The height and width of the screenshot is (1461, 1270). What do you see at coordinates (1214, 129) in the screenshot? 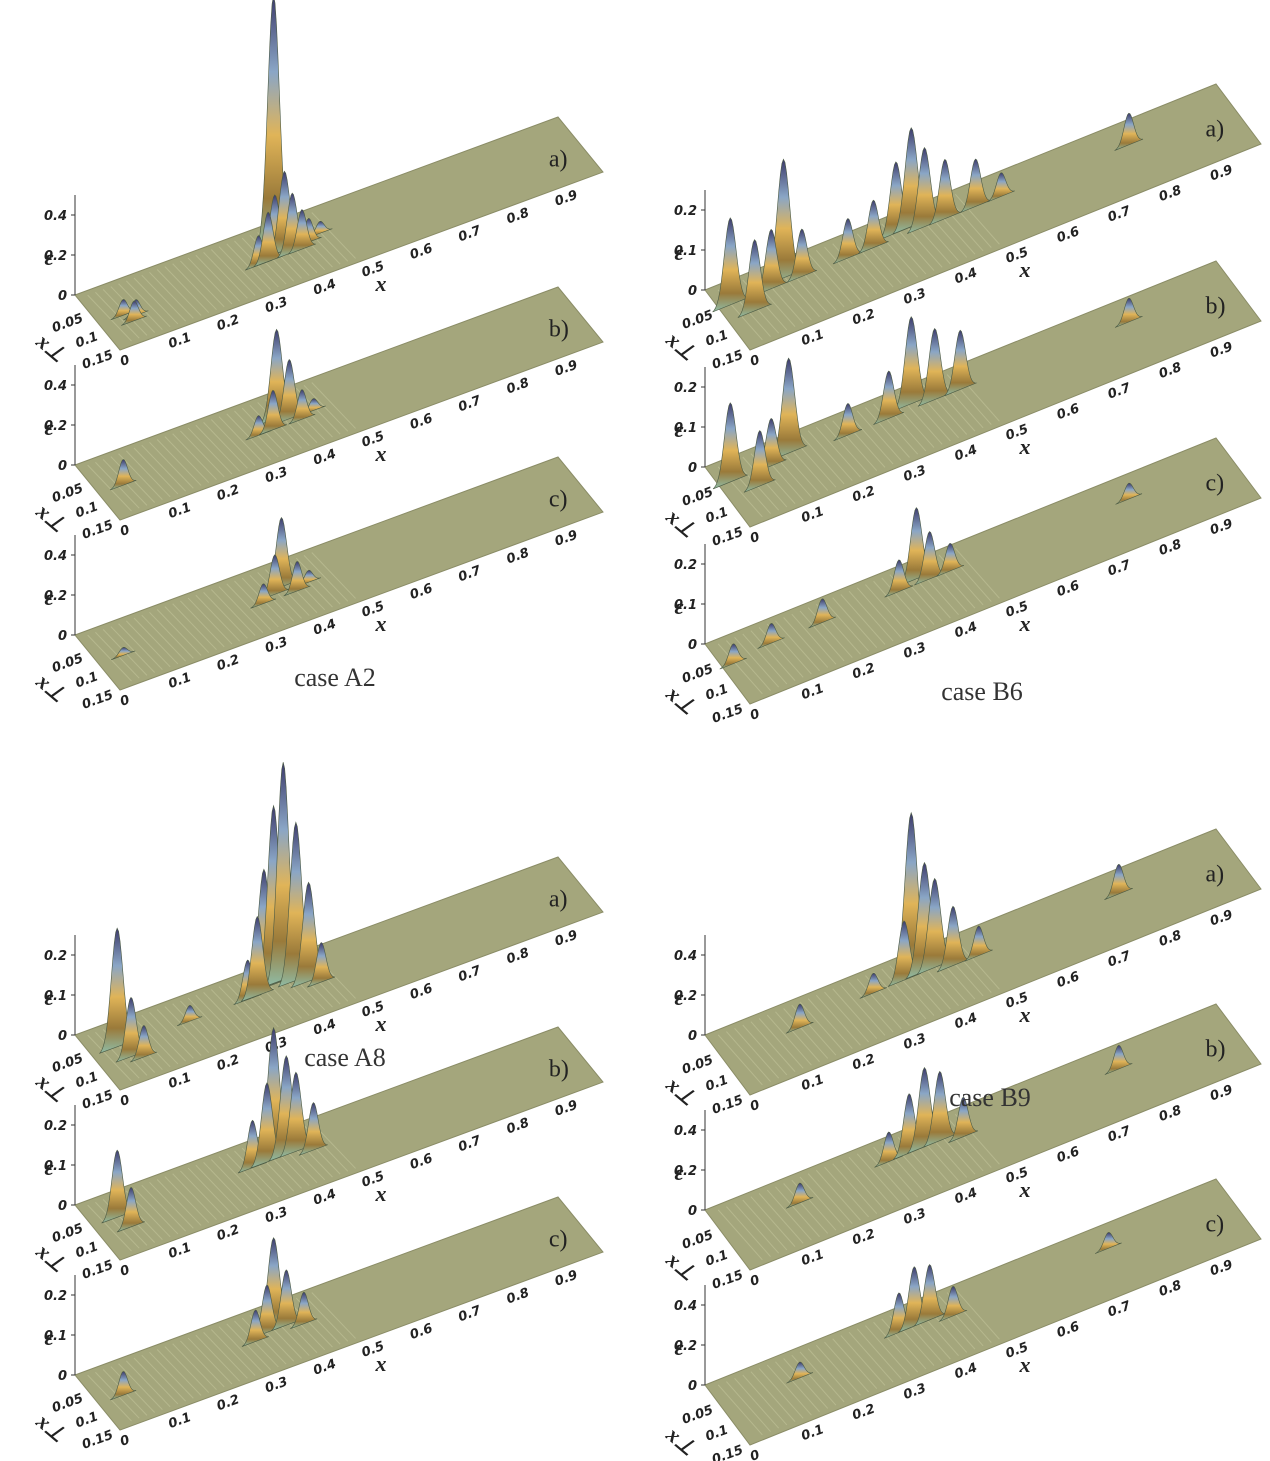
I see `plot-label: a)` at bounding box center [1214, 129].